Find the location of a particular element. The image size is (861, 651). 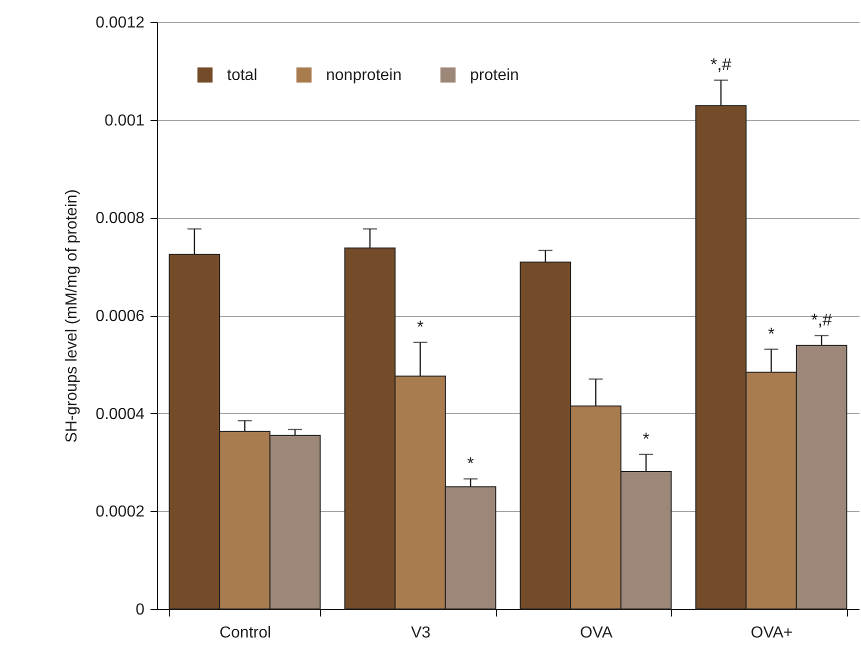

legend-label: protein is located at coordinates (494, 75).